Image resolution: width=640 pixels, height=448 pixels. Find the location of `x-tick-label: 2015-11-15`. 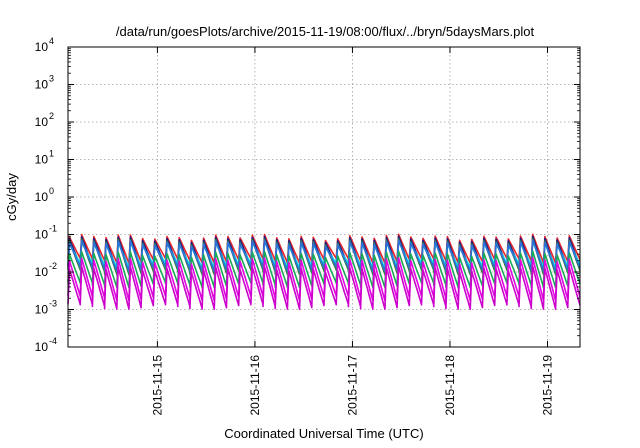

x-tick-label: 2015-11-15 is located at coordinates (157, 385).